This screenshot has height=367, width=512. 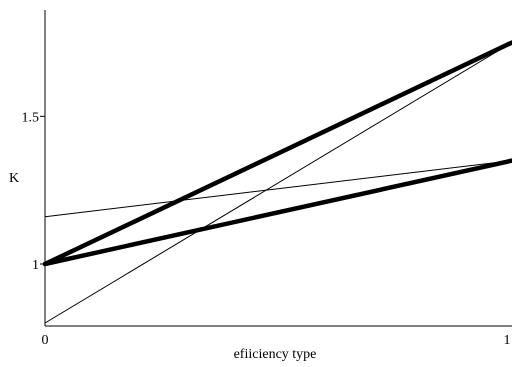 I want to click on y-axis-label: K, so click(x=14, y=178).